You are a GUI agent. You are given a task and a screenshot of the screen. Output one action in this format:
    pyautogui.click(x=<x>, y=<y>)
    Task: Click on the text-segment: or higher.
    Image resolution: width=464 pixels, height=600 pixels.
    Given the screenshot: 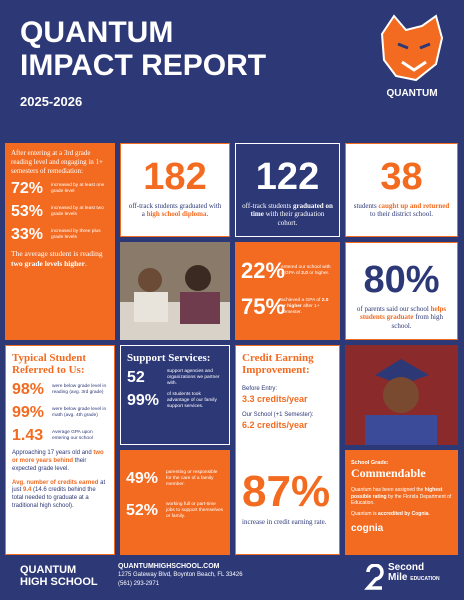 What is the action you would take?
    pyautogui.click(x=318, y=273)
    